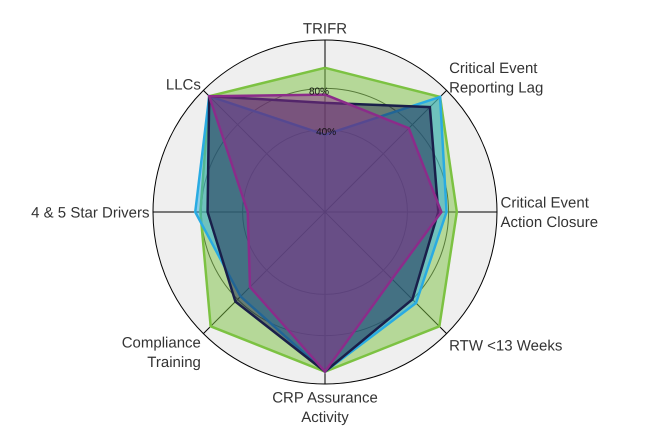  What do you see at coordinates (505, 345) in the screenshot?
I see `spoke-label: RTW <13 Weeks` at bounding box center [505, 345].